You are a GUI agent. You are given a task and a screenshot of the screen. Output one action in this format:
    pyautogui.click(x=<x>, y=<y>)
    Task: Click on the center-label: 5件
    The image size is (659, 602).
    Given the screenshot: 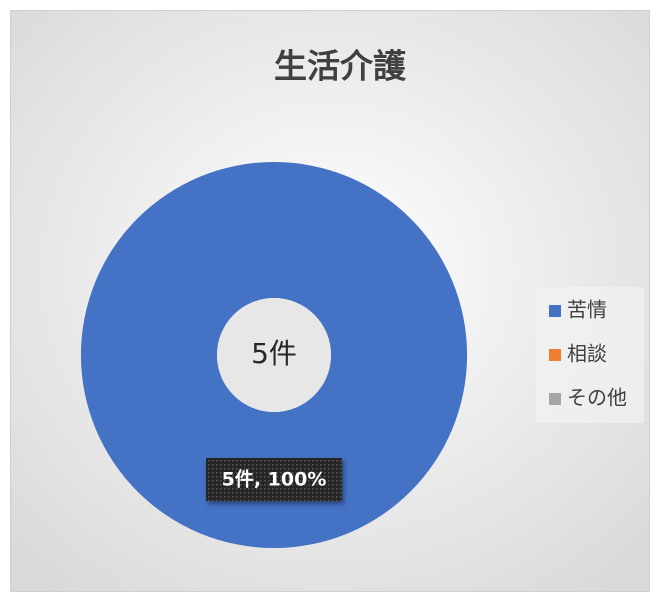 What is the action you would take?
    pyautogui.click(x=274, y=353)
    